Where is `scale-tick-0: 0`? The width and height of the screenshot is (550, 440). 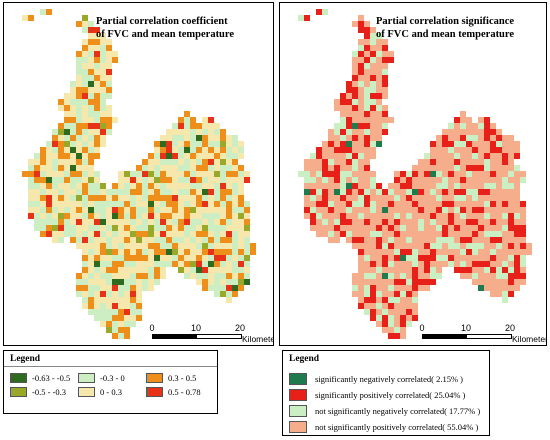
scale-tick-0: 0 is located at coordinates (422, 328).